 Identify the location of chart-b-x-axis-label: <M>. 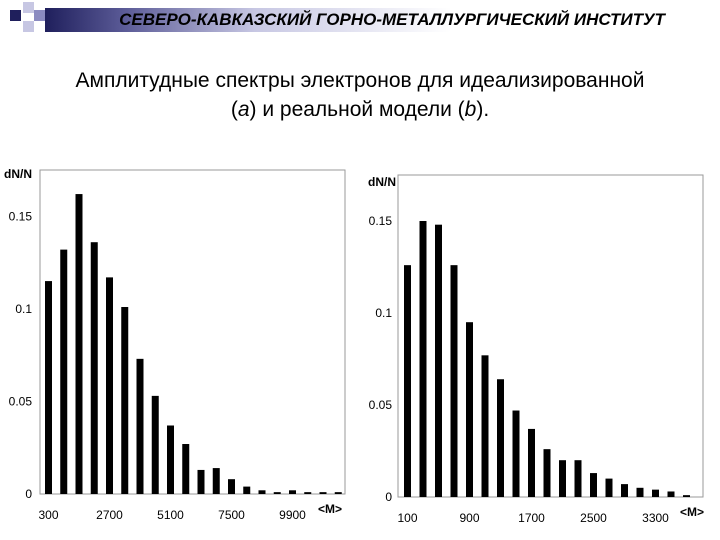
(692, 512).